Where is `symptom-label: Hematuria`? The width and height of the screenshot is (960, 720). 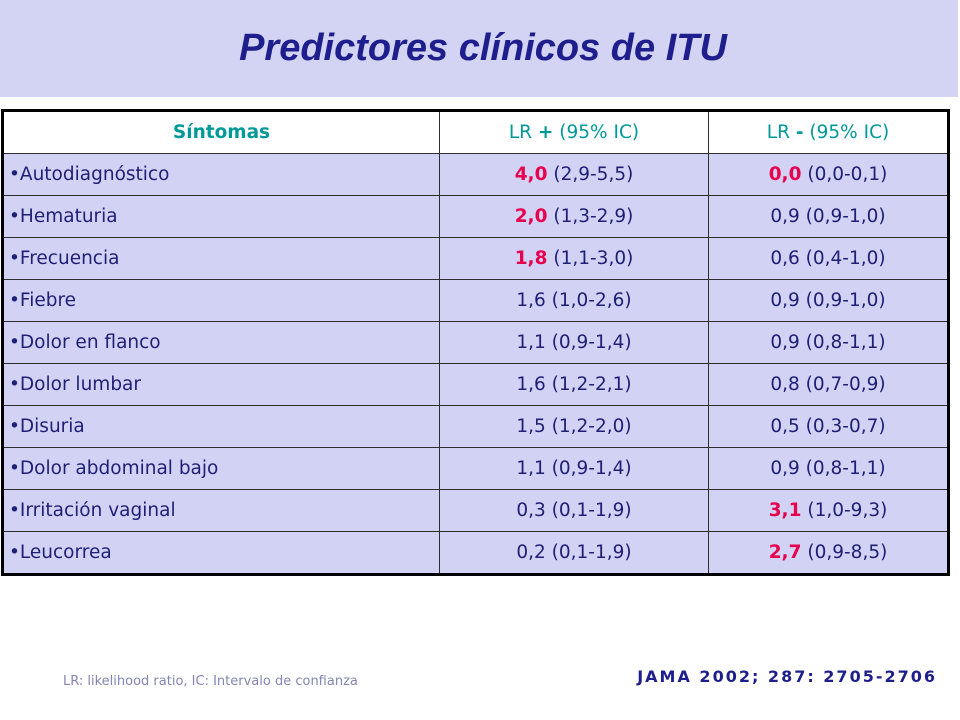
symptom-label: Hematuria is located at coordinates (68, 216).